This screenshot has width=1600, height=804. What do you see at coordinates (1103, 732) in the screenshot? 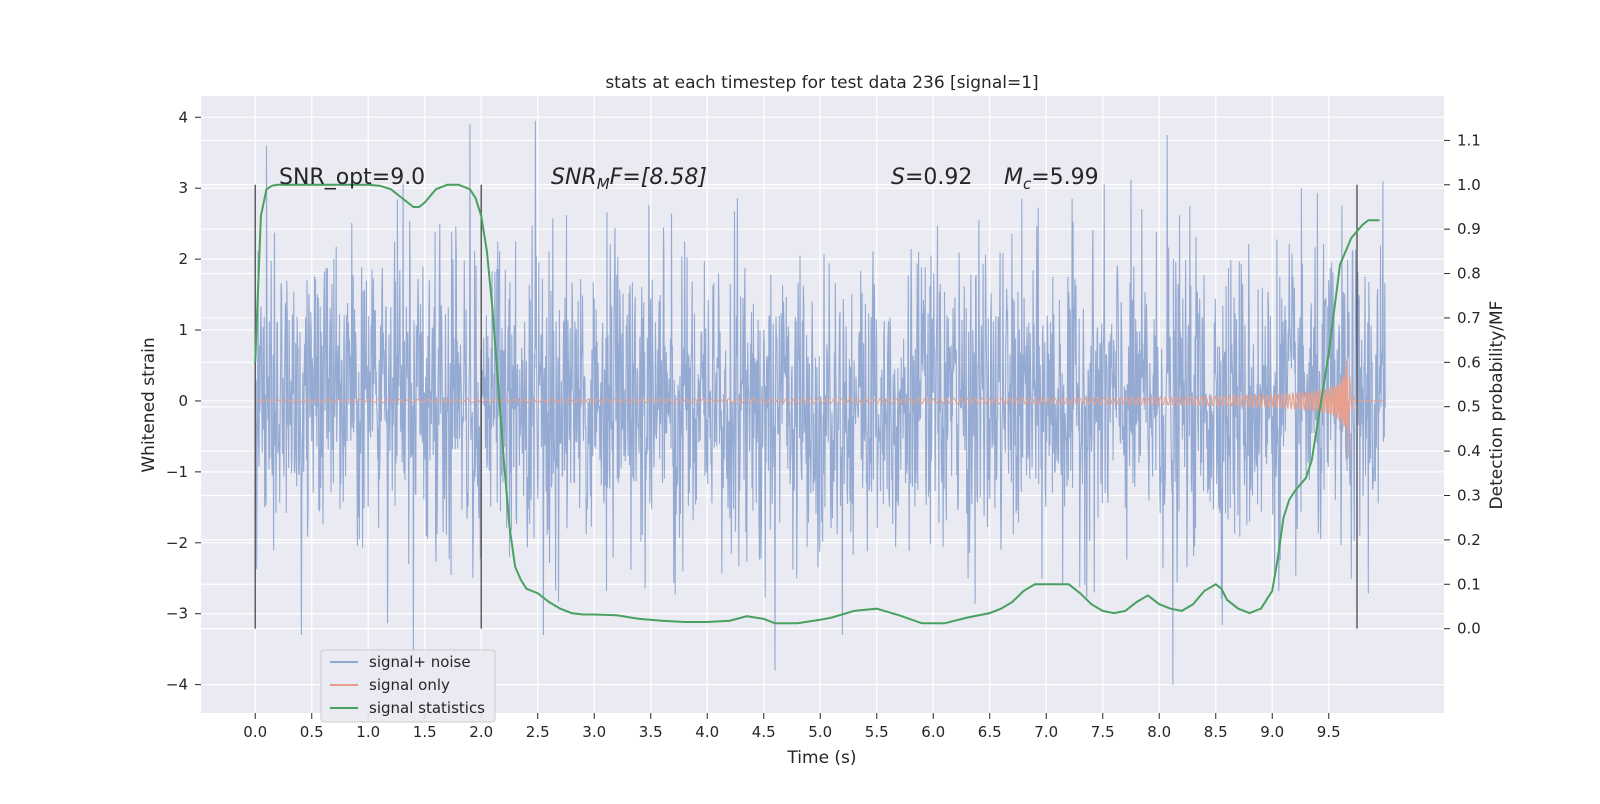
I see `x-tick-label: 7.5` at bounding box center [1103, 732].